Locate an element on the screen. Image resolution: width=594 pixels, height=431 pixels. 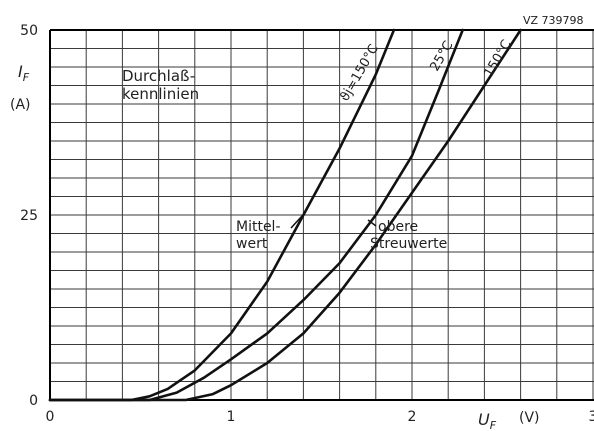
annotation-mittelwert-leader is located at coordinates (296, 222).